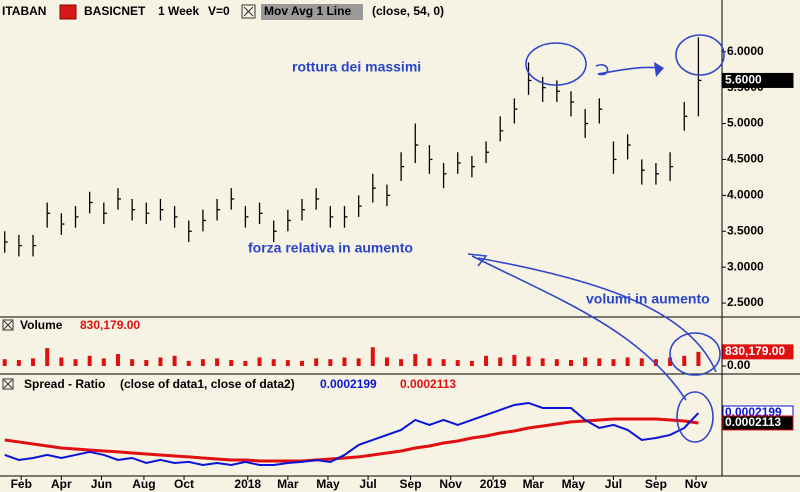 Image resolution: width=800 pixels, height=492 pixels. Describe the element at coordinates (745, 266) in the screenshot. I see `y-tick-label: 3.0000` at that location.